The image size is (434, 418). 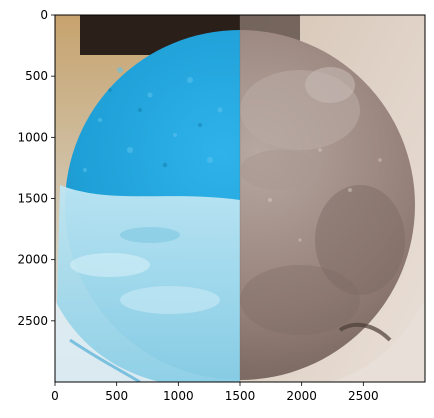 What do you see at coordinates (32, 260) in the screenshot?
I see `y-tick-label: 2000` at bounding box center [32, 260].